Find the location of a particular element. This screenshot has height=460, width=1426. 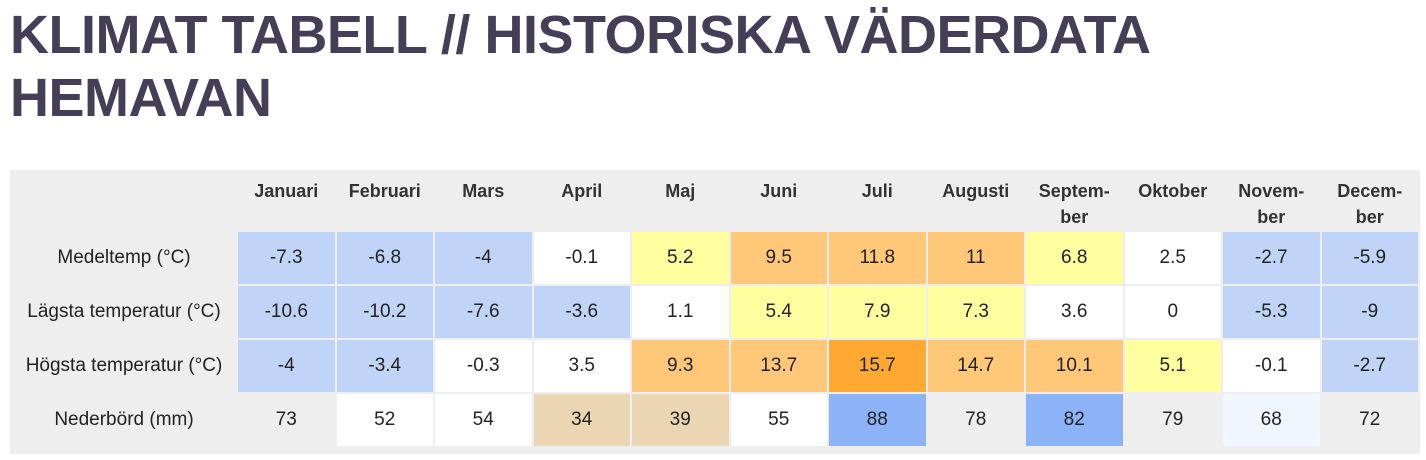

month-header-line1: Novem- is located at coordinates (1271, 191).